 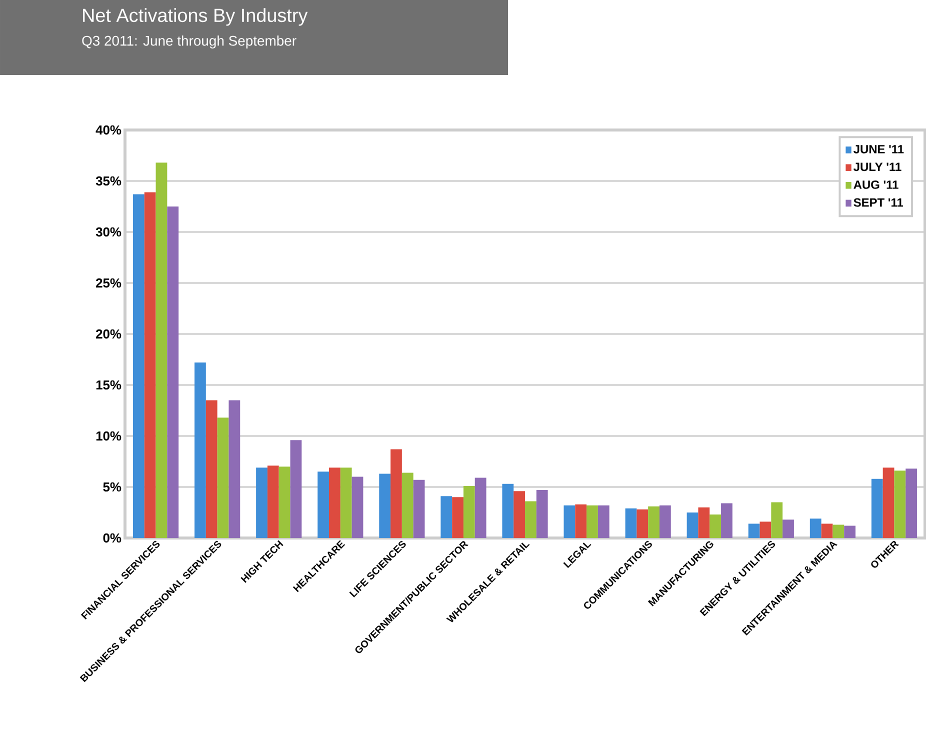 What do you see at coordinates (878, 167) in the screenshot?
I see `legend-label: JULY '11` at bounding box center [878, 167].